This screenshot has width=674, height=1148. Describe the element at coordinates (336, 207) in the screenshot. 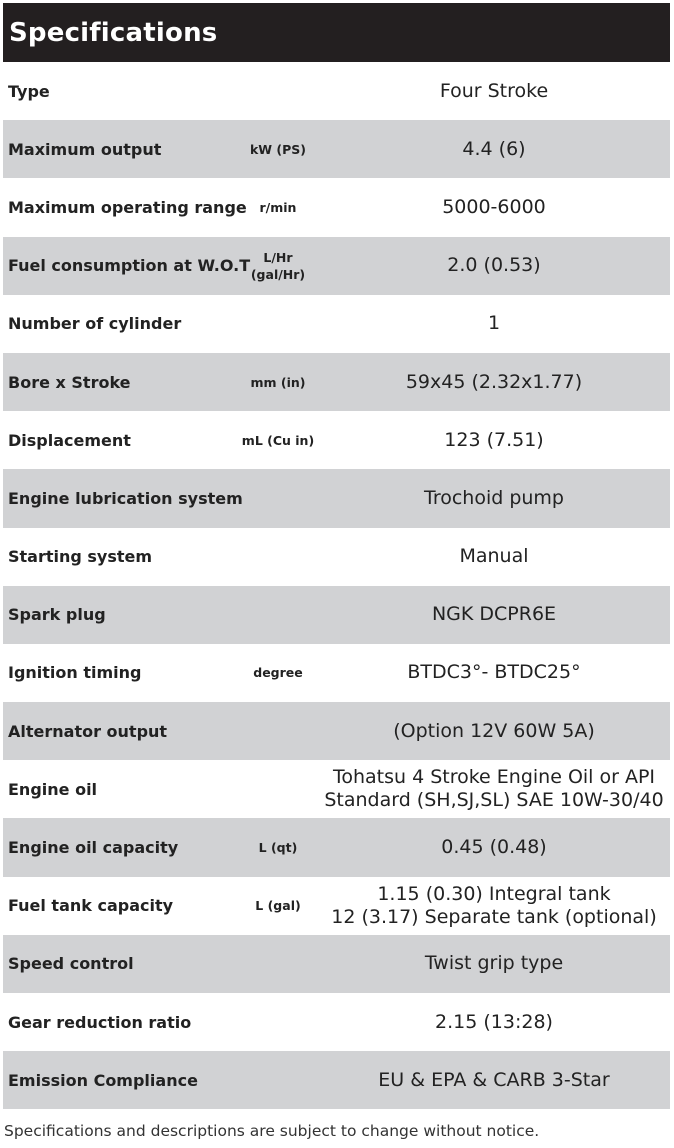

I see `spec-row-maximum-operating-range: Maximum operating range r/min 5000-6000` at that location.